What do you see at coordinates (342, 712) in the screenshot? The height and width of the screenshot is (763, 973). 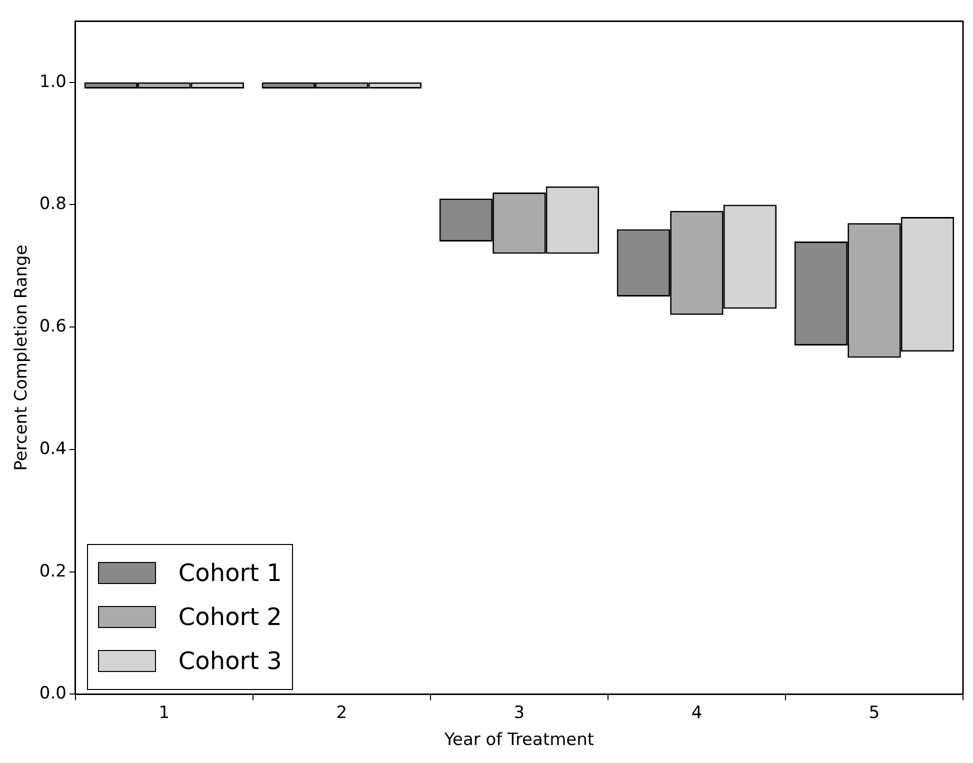 I see `x-tick-label: 2` at bounding box center [342, 712].